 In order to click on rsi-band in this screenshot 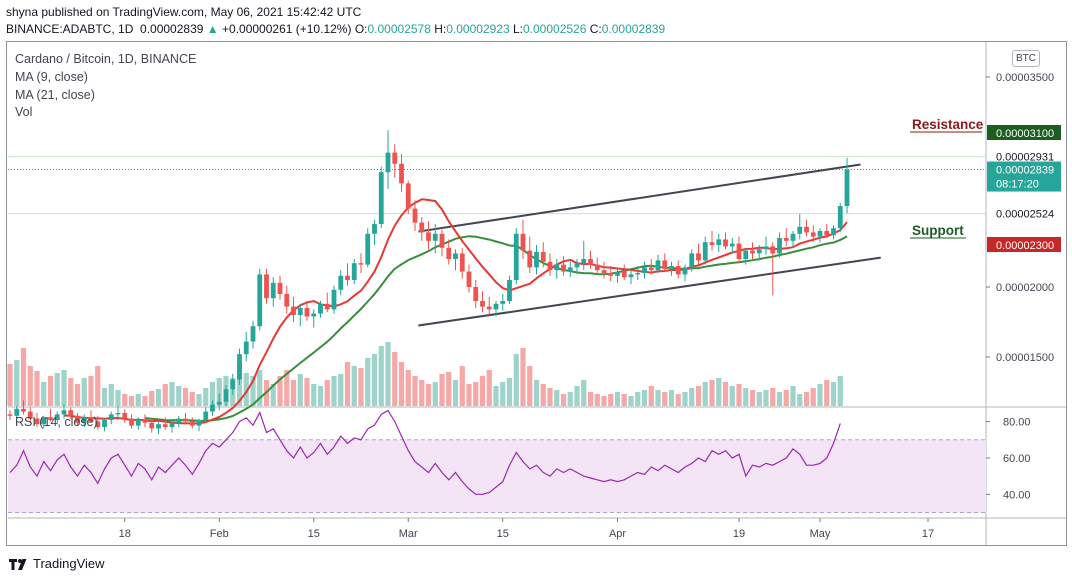, I will do `click(497, 476)`.